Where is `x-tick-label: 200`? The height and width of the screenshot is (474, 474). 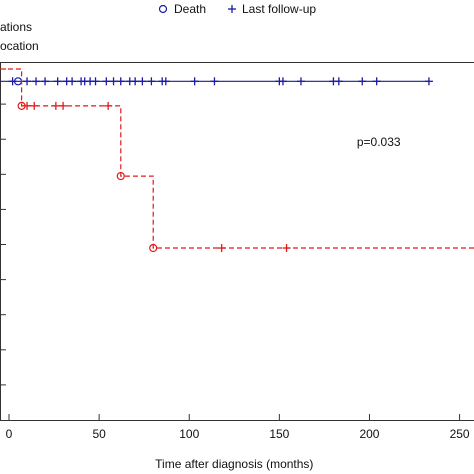
x-tick-label: 200 is located at coordinates (369, 434).